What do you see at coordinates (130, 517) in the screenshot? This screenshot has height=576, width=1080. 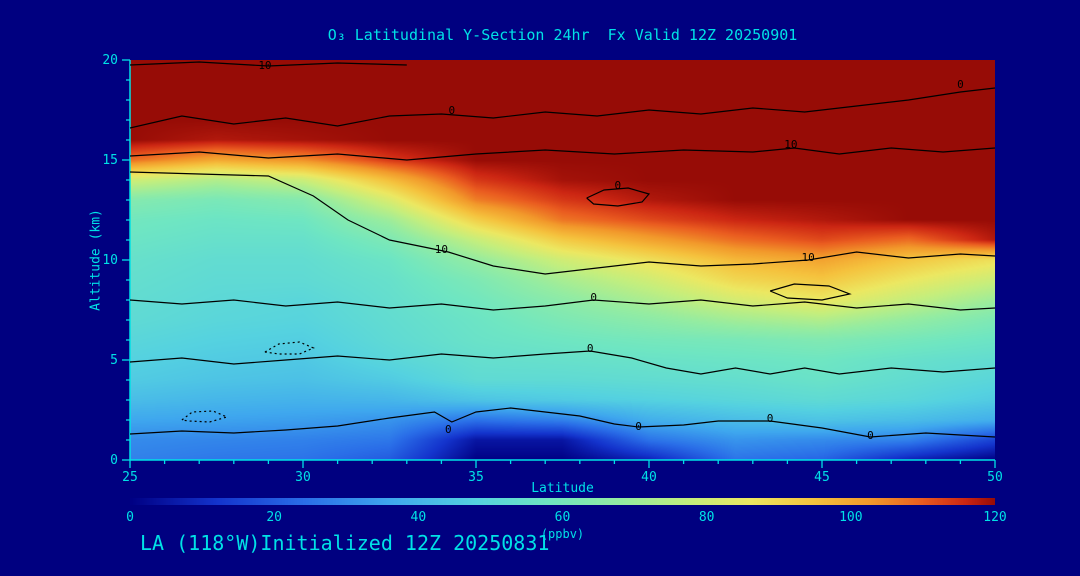 I see `colorbar-tick-label: 0` at bounding box center [130, 517].